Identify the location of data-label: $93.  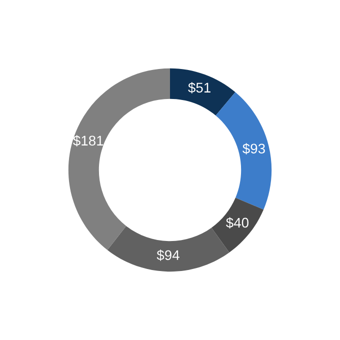
(253, 148).